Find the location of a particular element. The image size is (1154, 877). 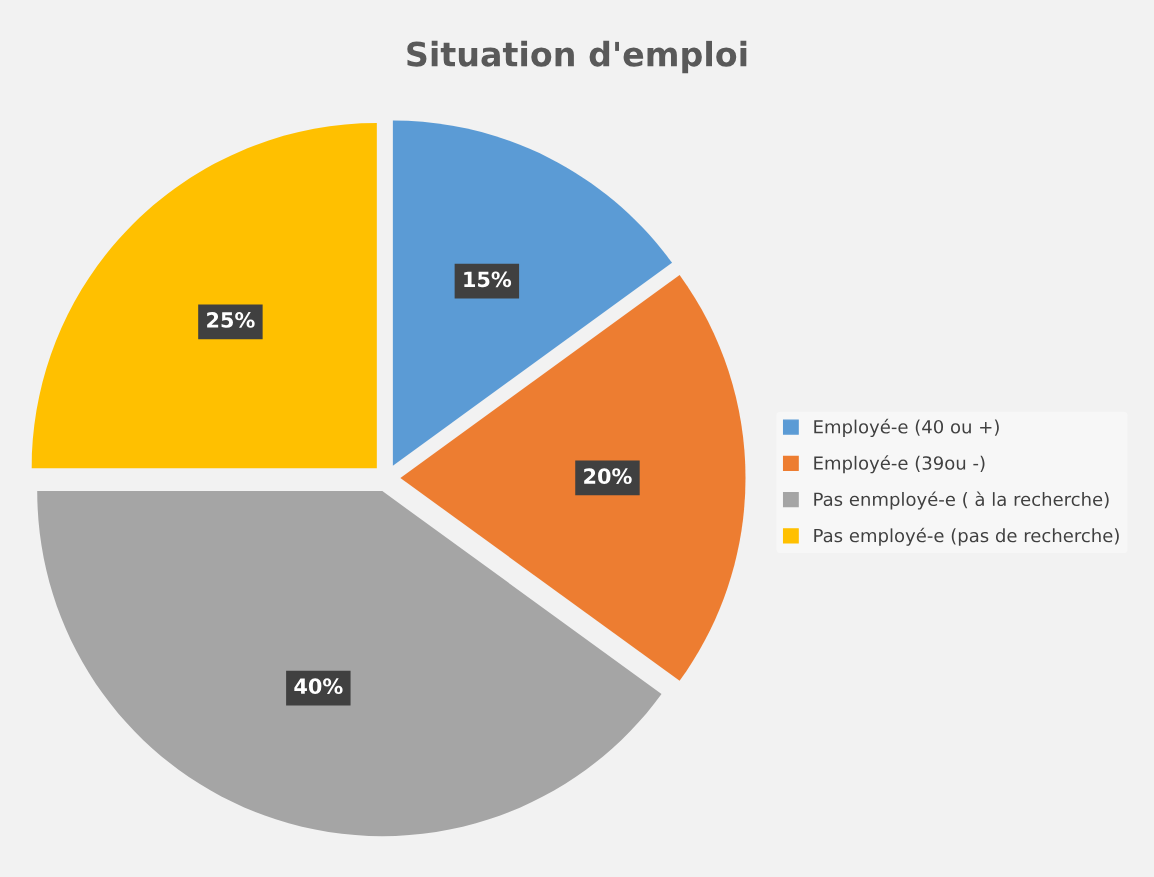

legend-label: Pas employé-e (pas de recherche) is located at coordinates (966, 536).